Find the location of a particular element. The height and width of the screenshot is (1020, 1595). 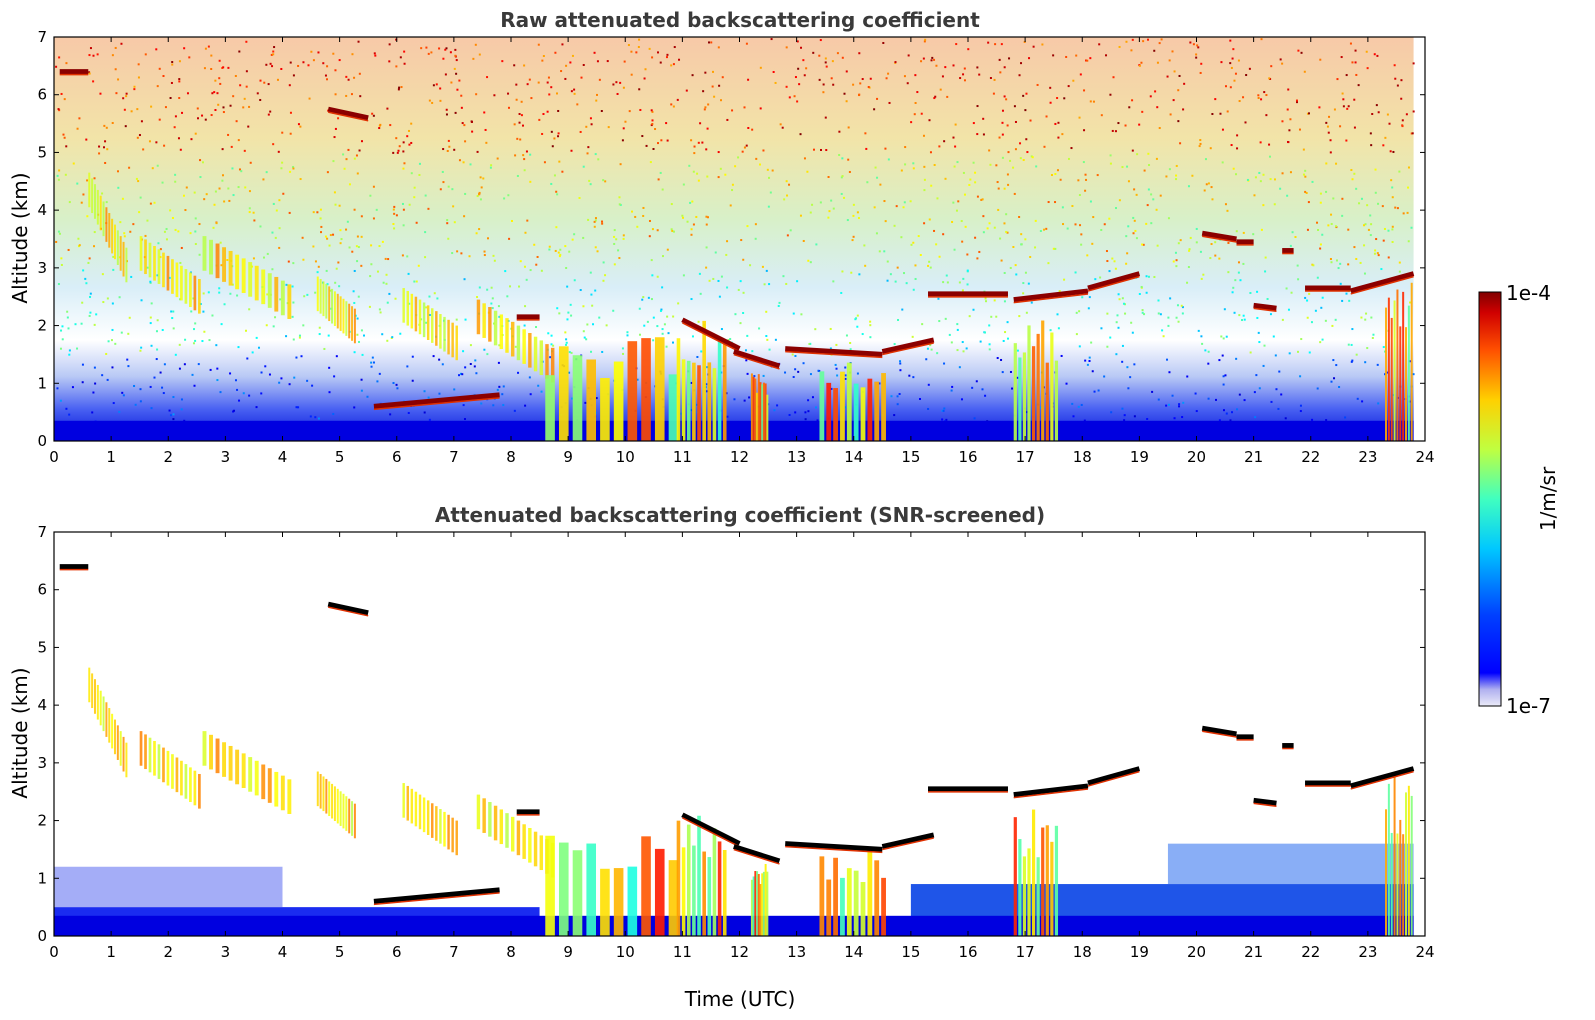

x-tick-label: 6 is located at coordinates (397, 457).